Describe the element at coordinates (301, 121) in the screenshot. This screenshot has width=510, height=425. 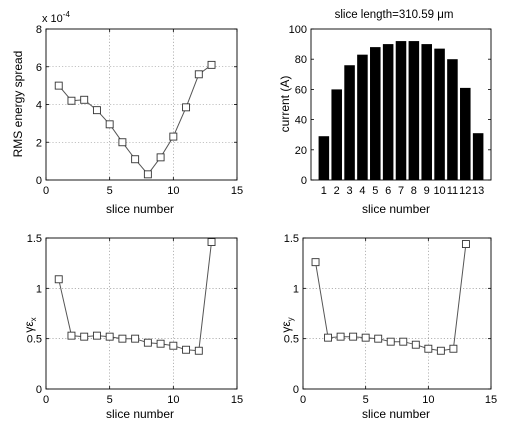
I see `y-tick-label: 40` at that location.